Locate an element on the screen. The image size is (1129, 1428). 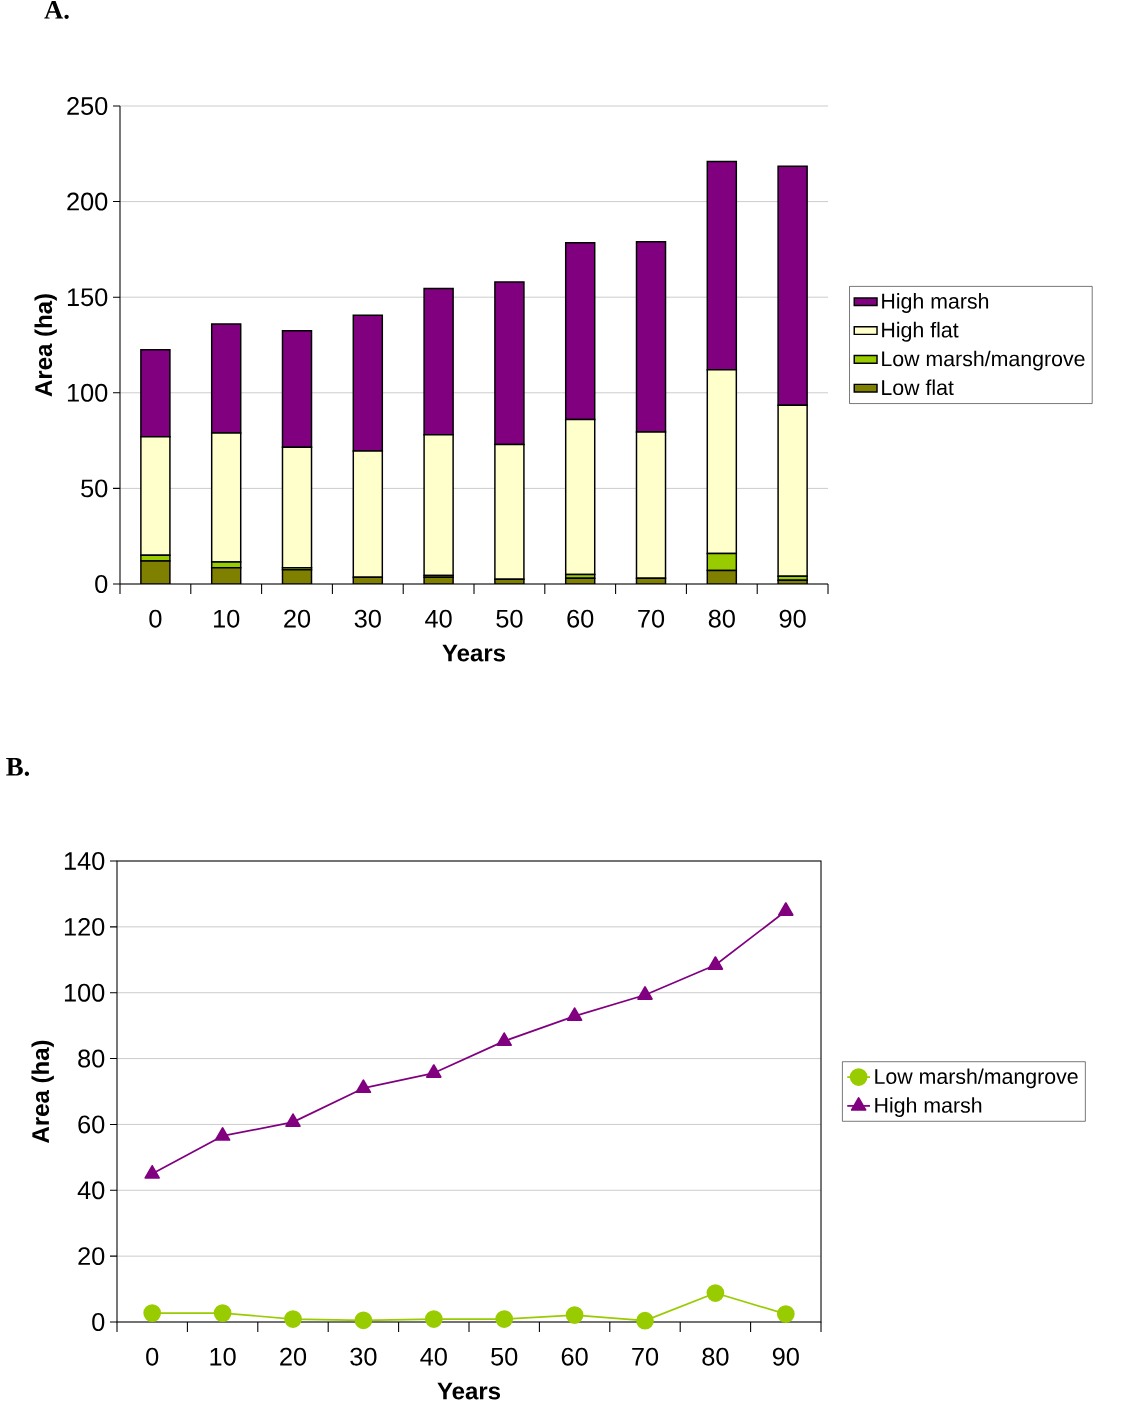
y-tick-label: 150 is located at coordinates (87, 297).